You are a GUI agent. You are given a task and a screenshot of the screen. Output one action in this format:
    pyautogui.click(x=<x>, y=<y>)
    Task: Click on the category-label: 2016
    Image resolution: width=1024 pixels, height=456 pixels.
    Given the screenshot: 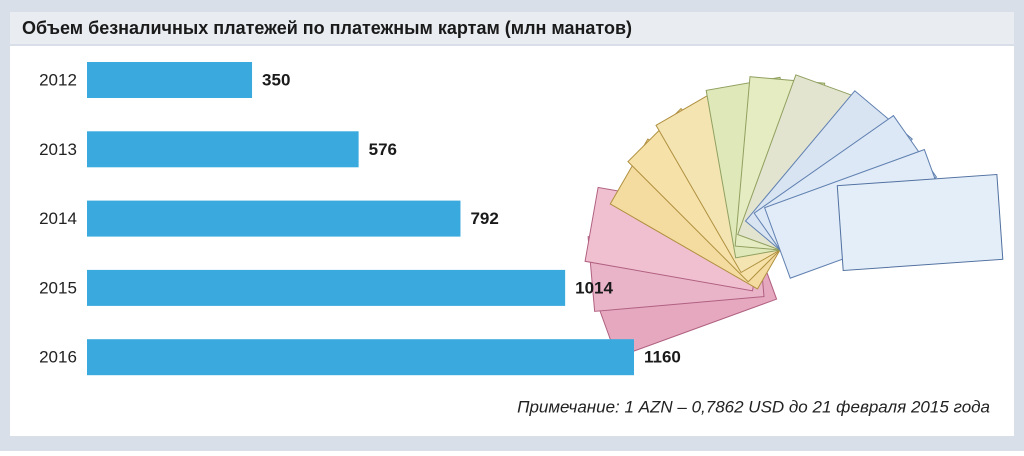 What is the action you would take?
    pyautogui.click(x=58, y=357)
    